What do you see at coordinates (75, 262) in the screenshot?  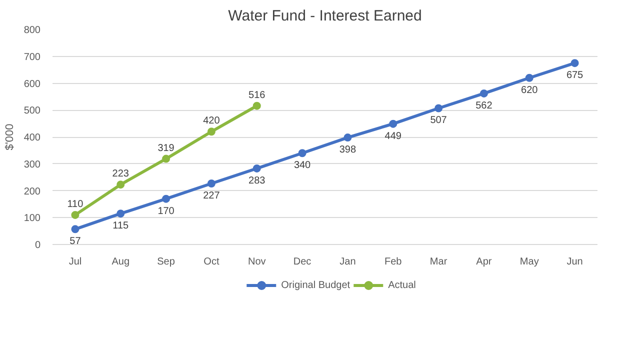 I see `x-tick-label: Jul` at bounding box center [75, 262].